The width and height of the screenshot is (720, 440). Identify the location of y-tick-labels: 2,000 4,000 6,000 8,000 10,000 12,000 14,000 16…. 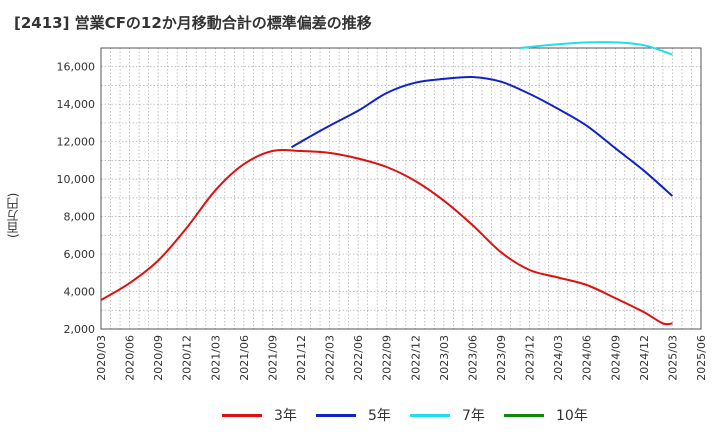
(76, 198).